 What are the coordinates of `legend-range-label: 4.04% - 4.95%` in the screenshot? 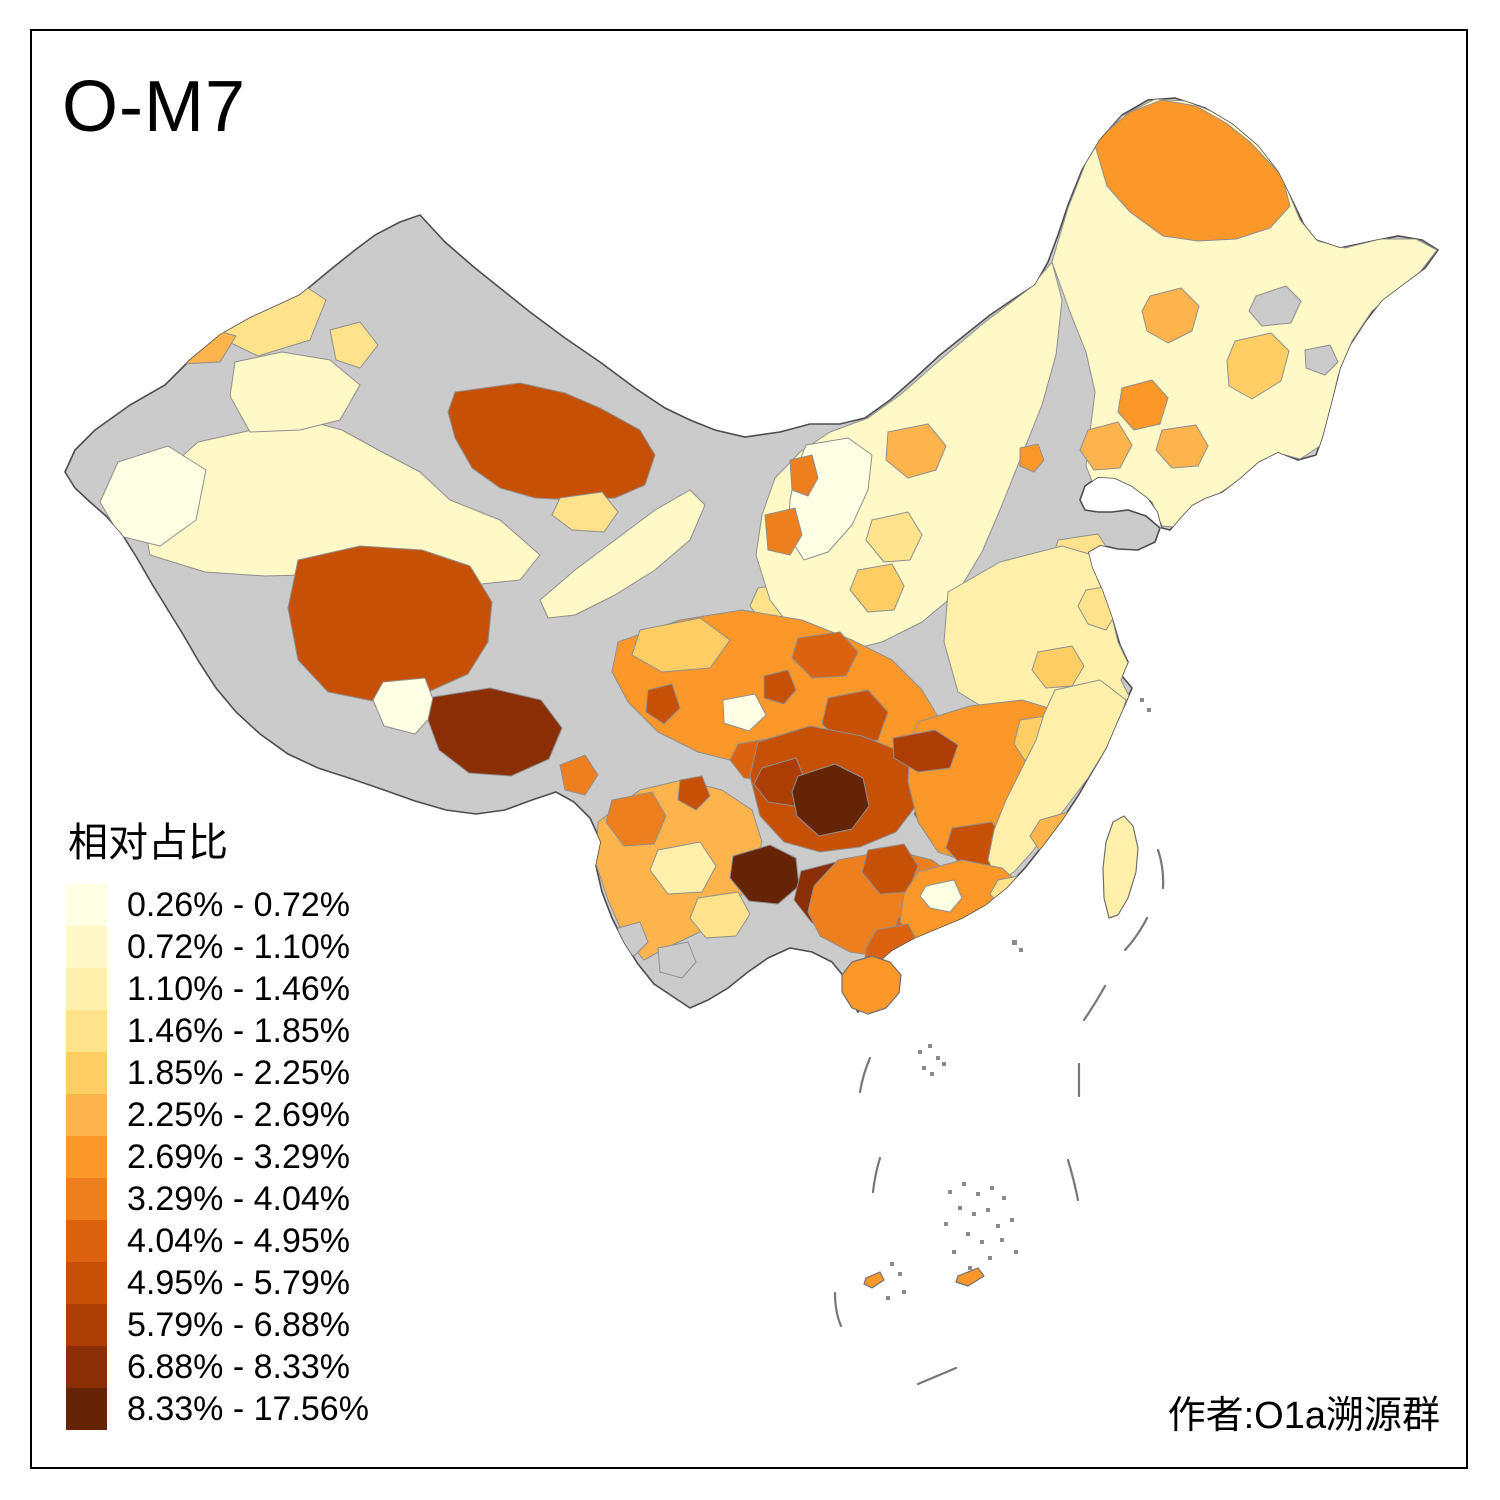 It's located at (239, 1241).